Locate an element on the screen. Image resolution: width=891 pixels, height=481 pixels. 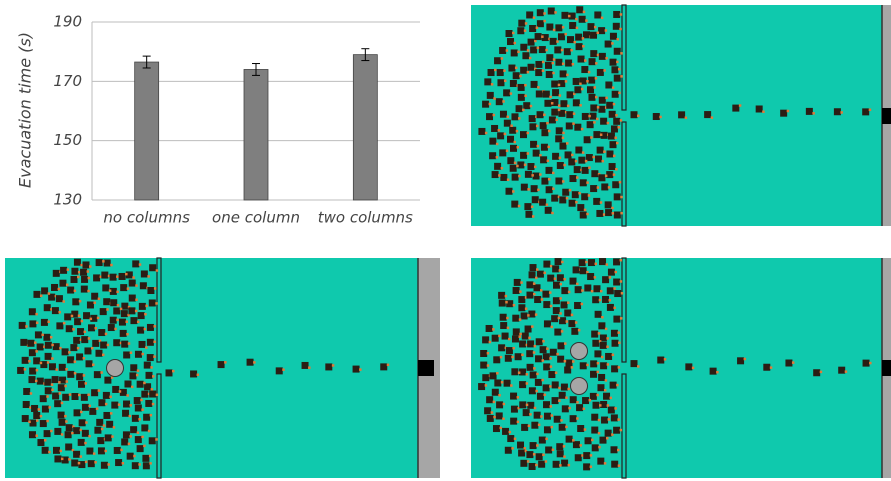
wall is located at coordinates (624, 310).